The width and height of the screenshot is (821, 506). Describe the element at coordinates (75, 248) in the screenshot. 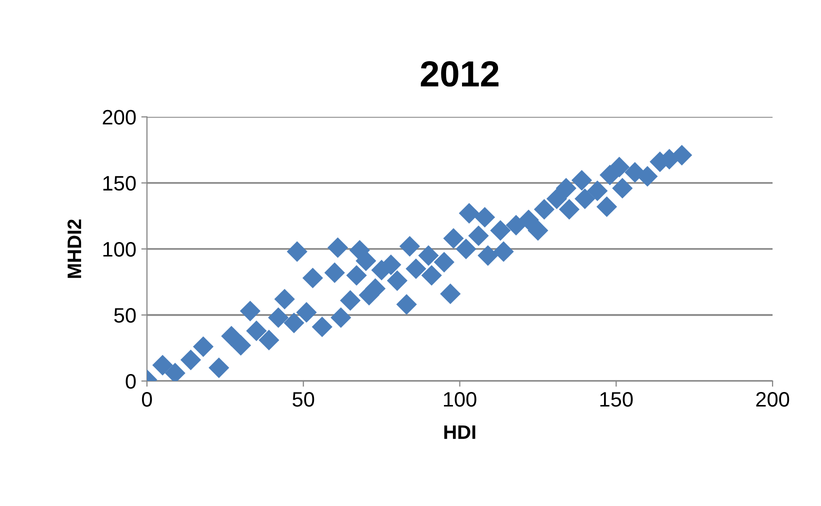

I see `y-axis-title: MHDI2` at that location.